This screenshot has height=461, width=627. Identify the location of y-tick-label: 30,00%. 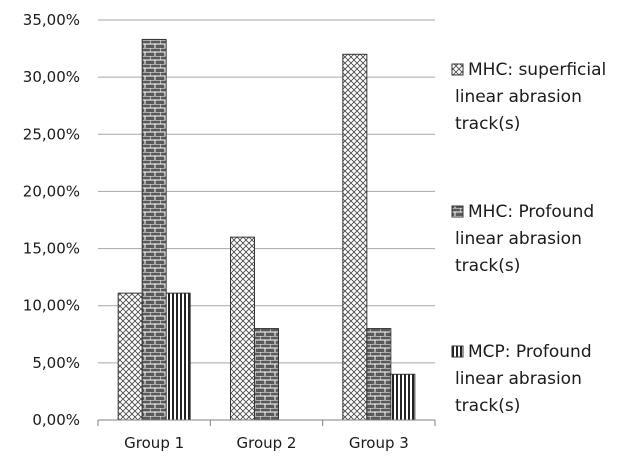
(51, 77).